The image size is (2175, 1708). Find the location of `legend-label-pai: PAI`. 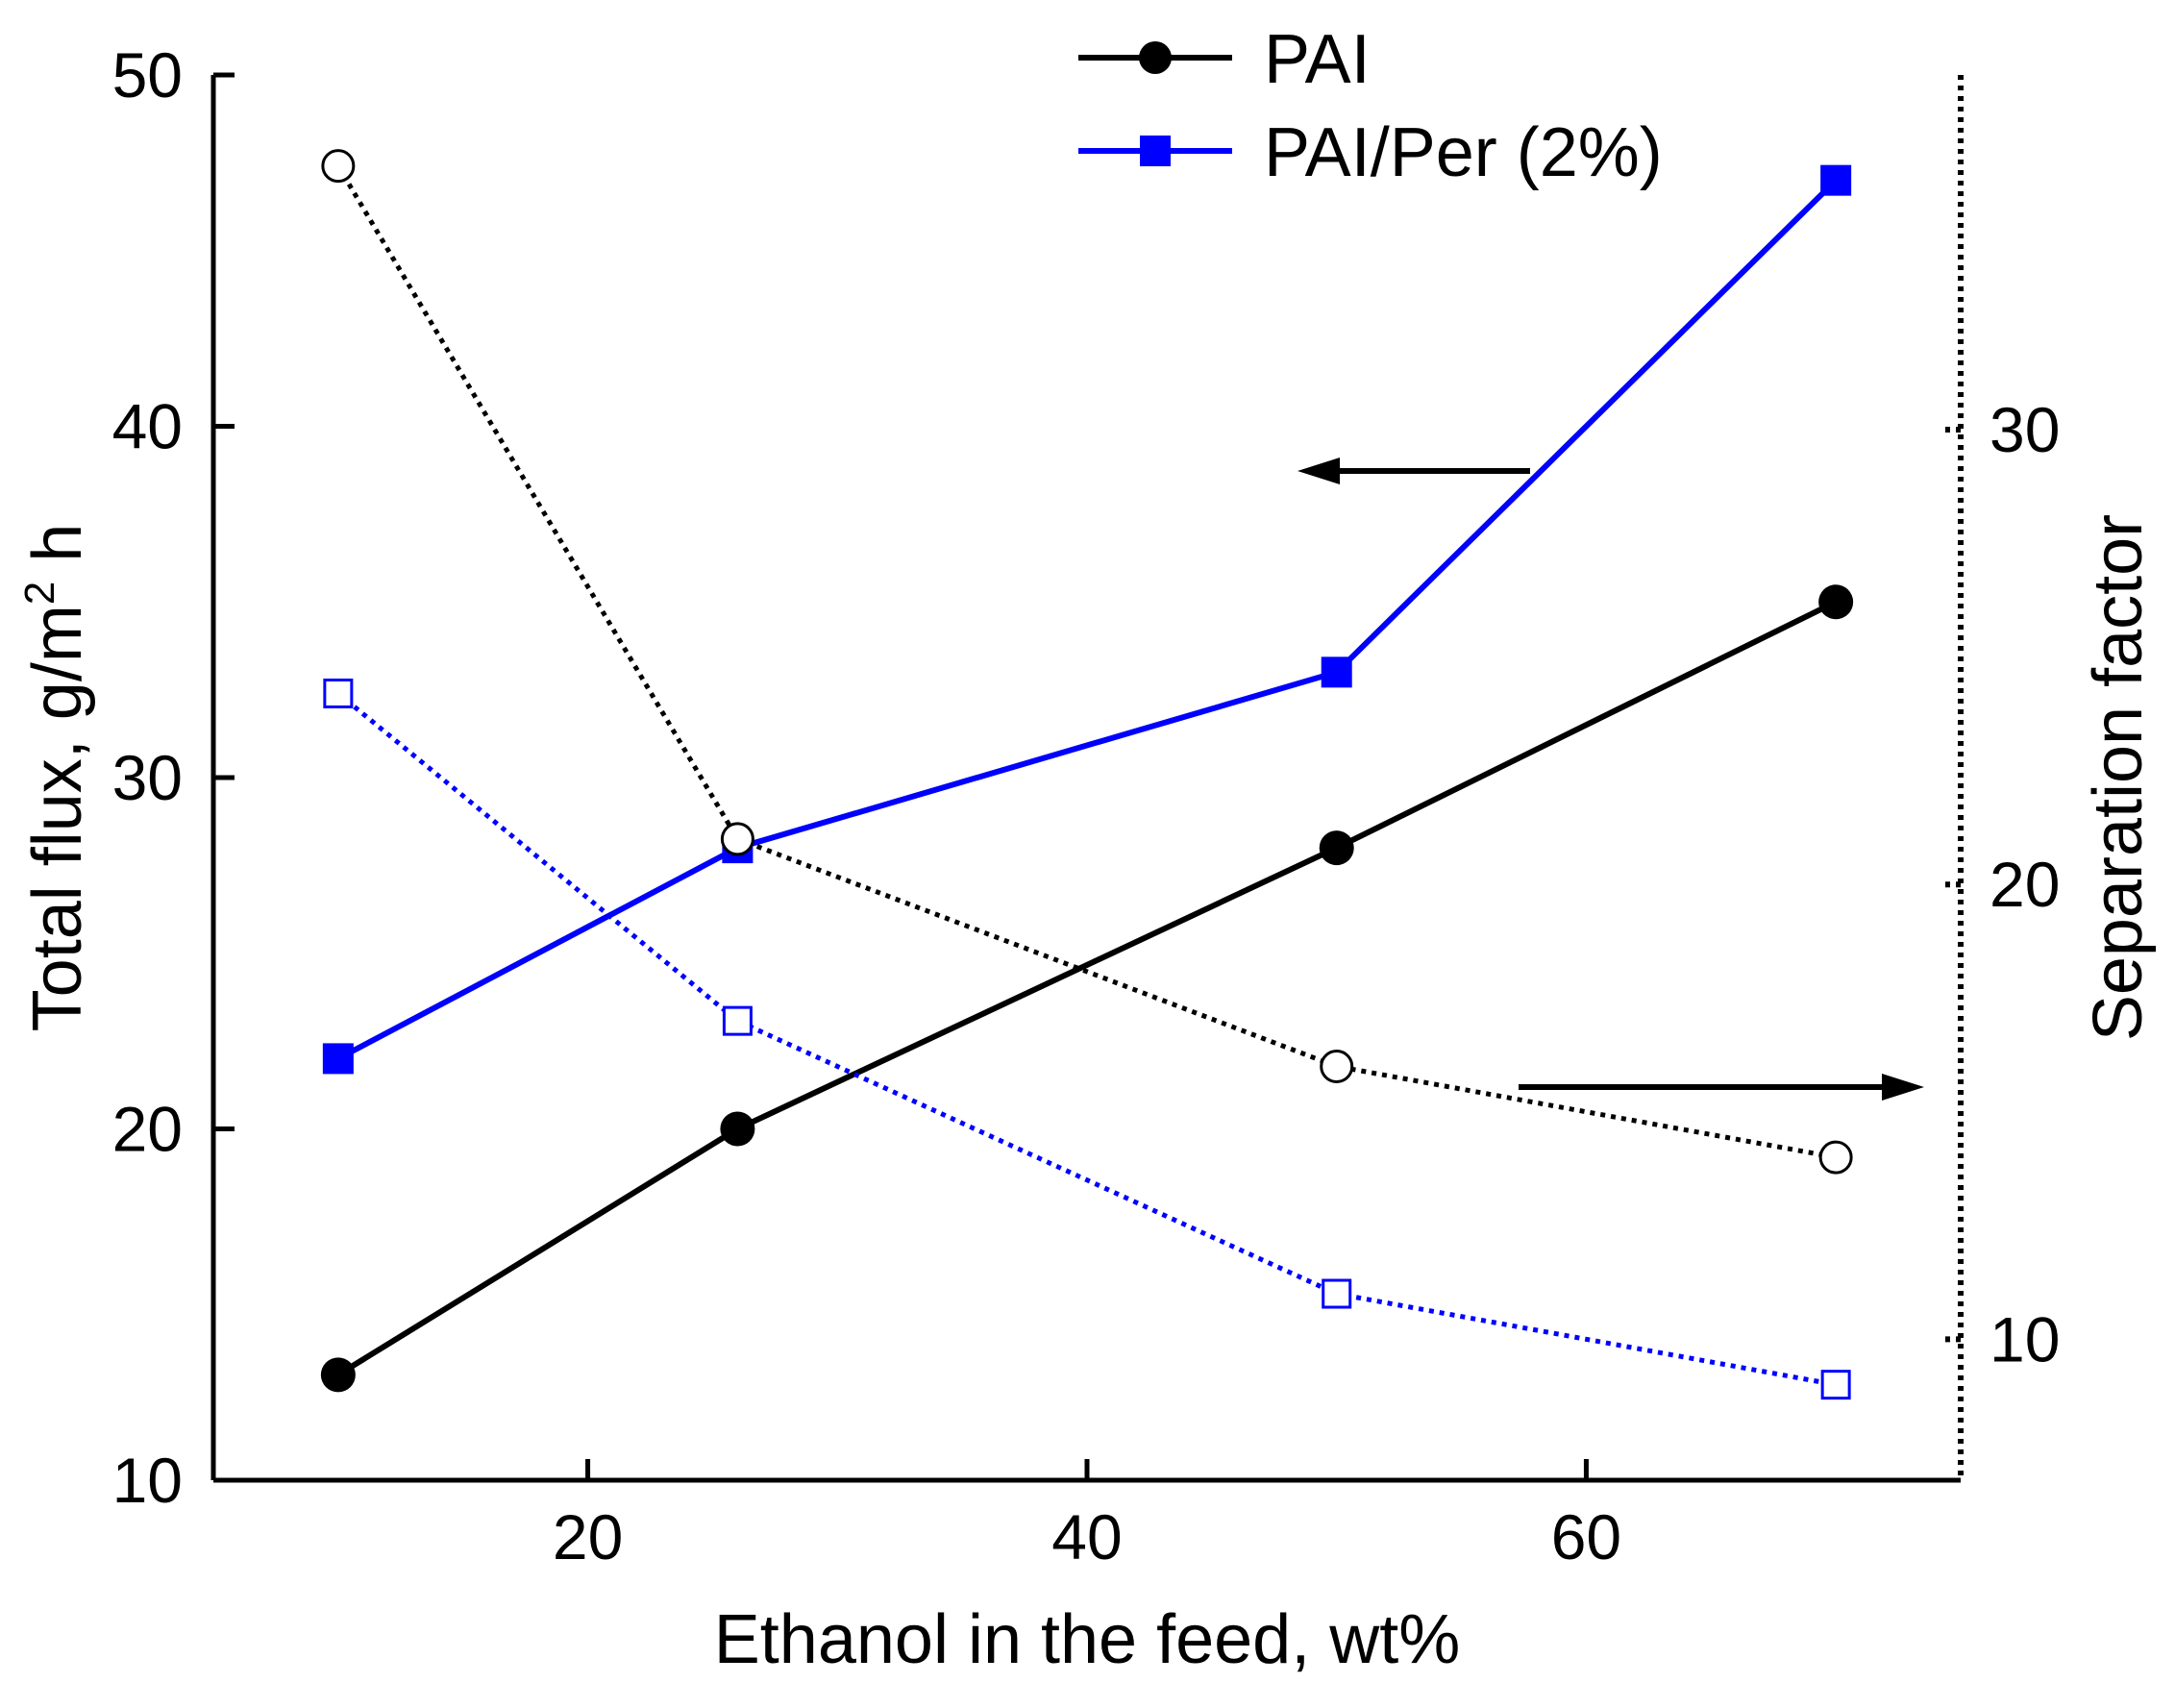

legend-label-pai: PAI is located at coordinates (1317, 60).